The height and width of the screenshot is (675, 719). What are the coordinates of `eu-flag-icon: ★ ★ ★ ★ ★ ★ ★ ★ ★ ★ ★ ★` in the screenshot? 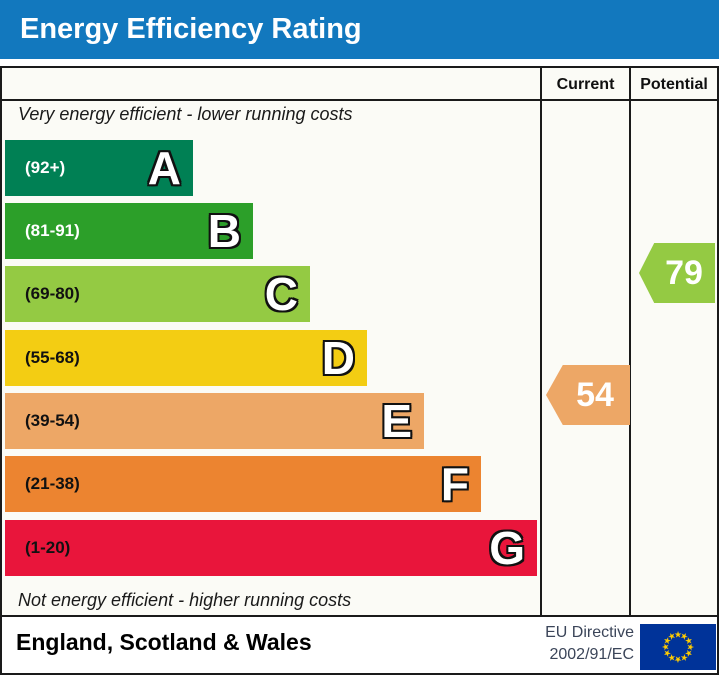 It's located at (678, 647).